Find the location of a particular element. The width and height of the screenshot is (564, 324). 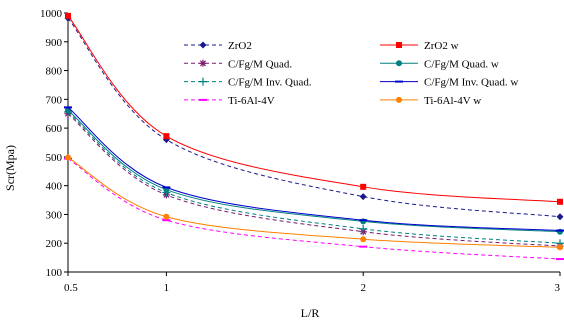

legend-item-ti-6al-4v: Ti-6Al-4V is located at coordinates (229, 101).